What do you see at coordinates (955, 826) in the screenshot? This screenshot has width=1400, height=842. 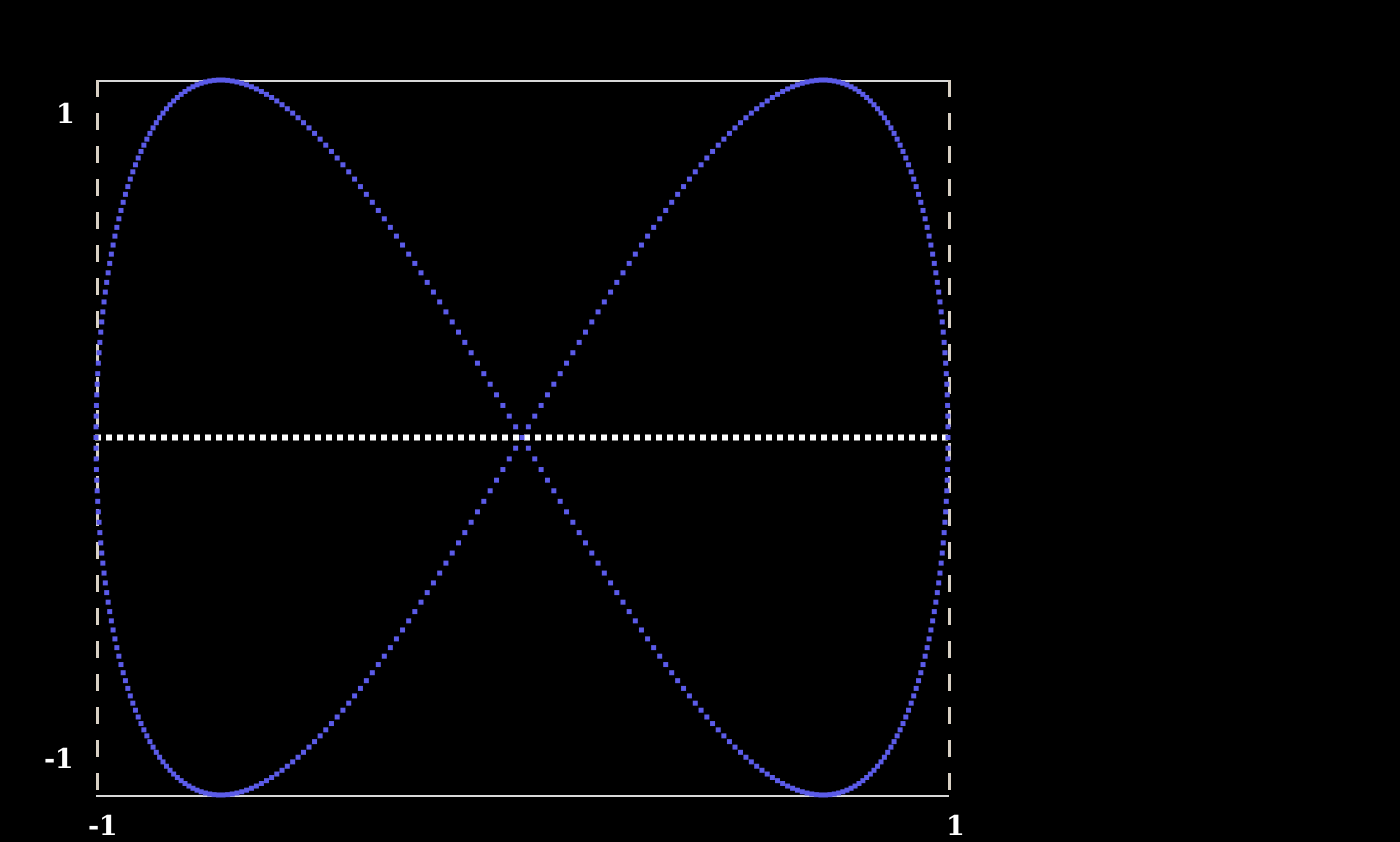 I see `x-axis-tick-label-right: 1` at bounding box center [955, 826].